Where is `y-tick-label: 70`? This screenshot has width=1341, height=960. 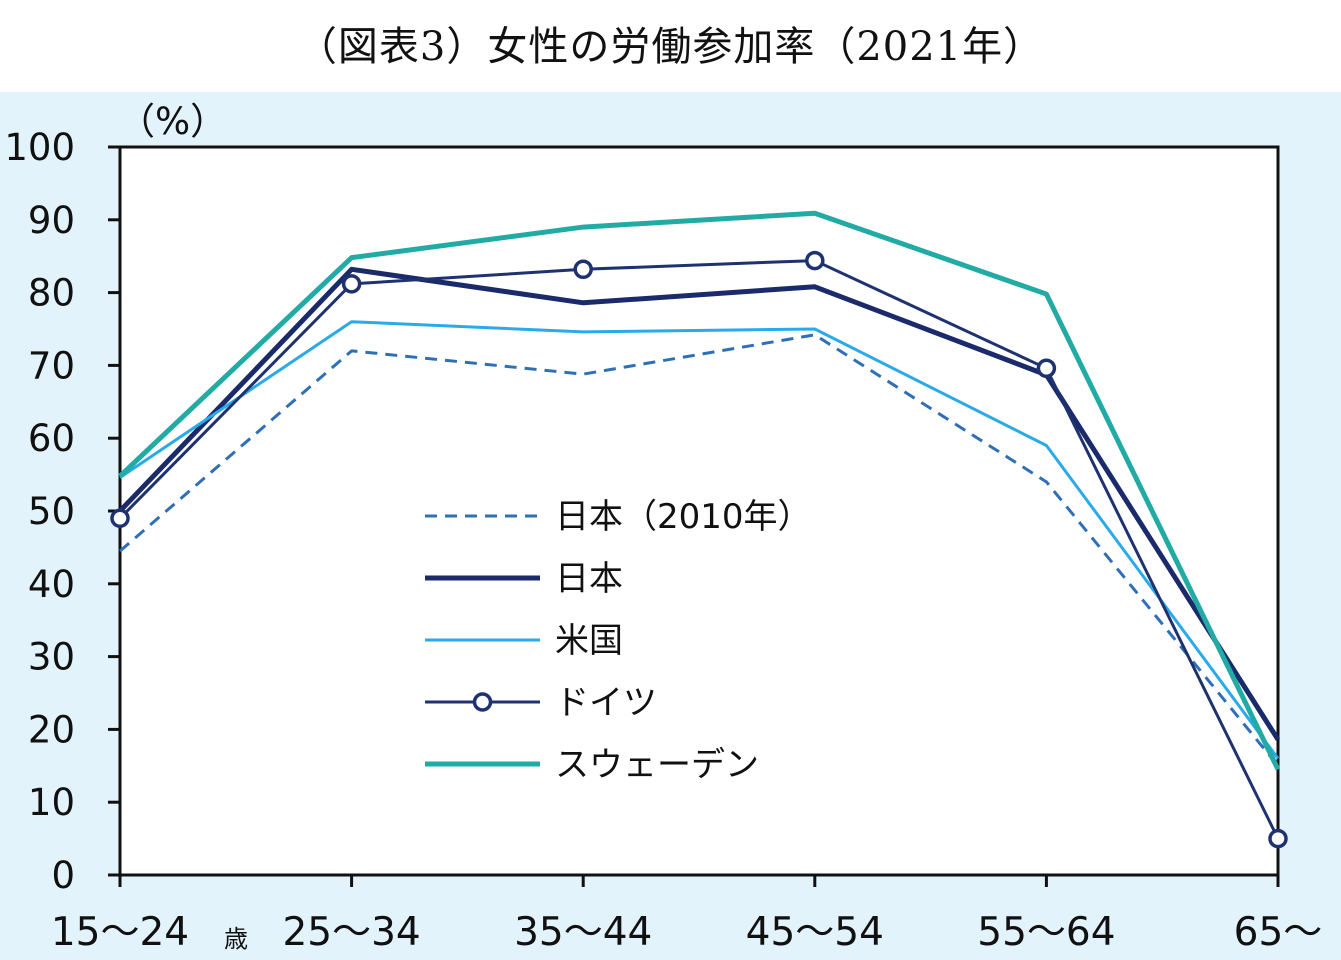
y-tick-label: 70 is located at coordinates (51, 365).